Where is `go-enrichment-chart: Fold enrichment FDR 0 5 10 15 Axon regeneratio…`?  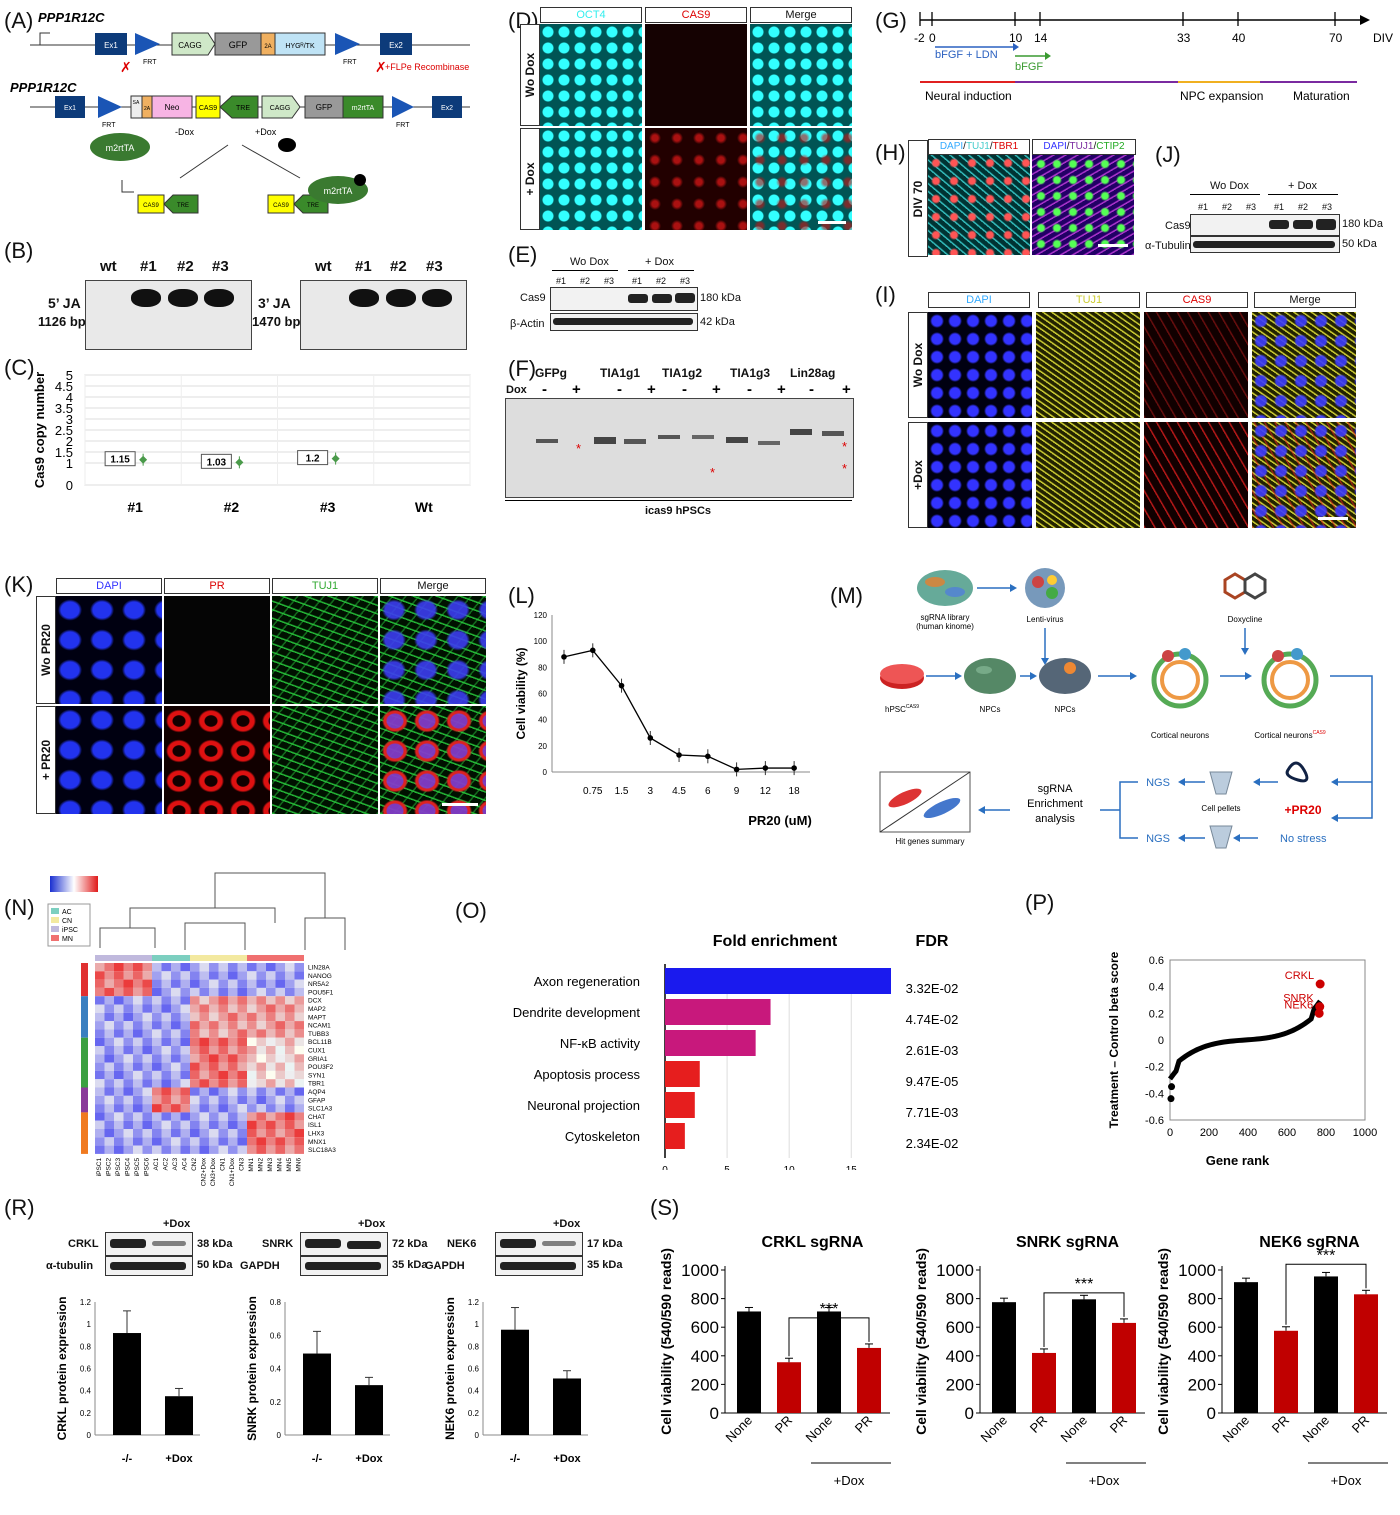 go-enrichment-chart: Fold enrichment FDR 0 5 10 15 Axon regeneratio… is located at coordinates (736, 1051).